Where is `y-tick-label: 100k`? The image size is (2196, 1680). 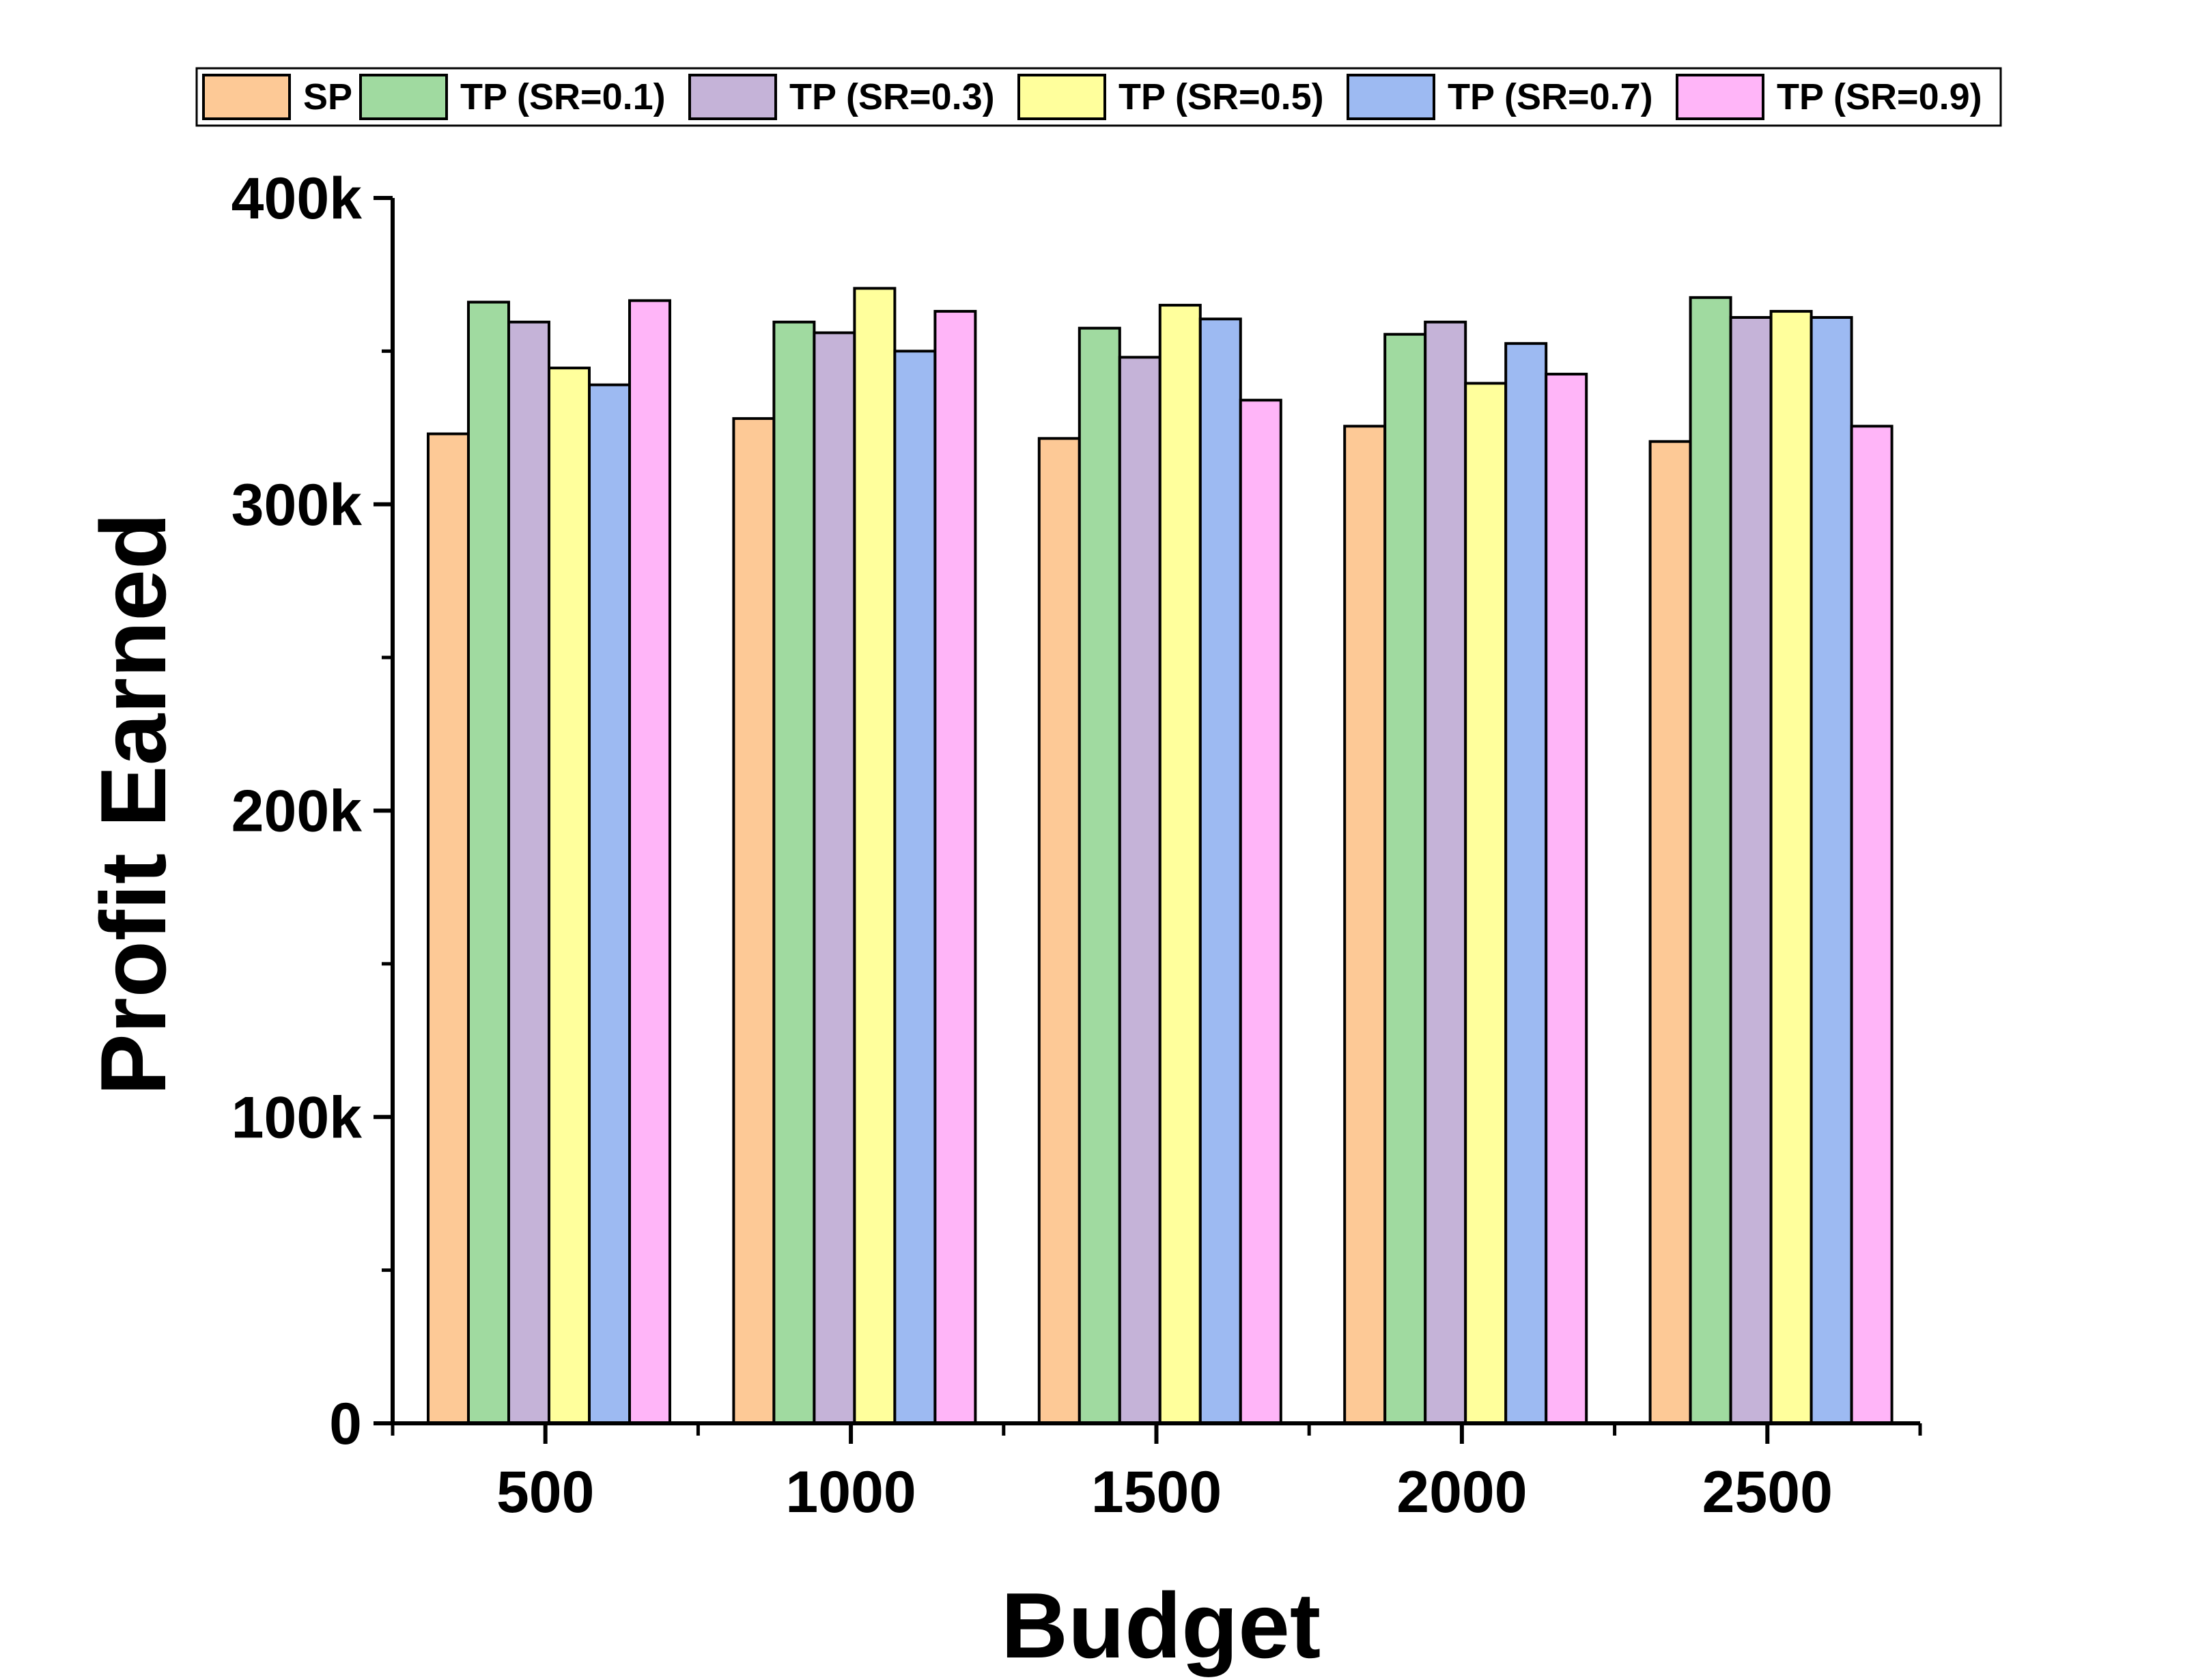 y-tick-label: 100k is located at coordinates (297, 1117).